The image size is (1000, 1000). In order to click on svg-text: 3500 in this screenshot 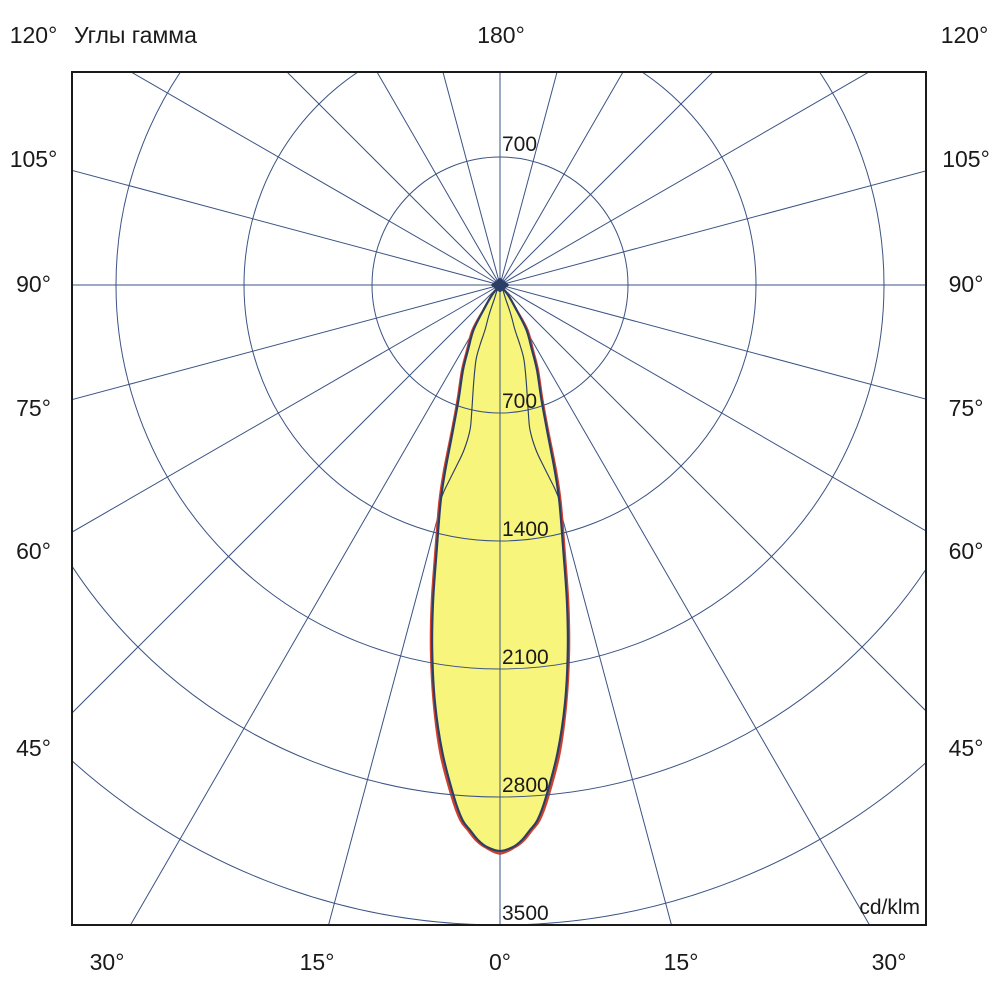, I will do `click(525, 913)`.